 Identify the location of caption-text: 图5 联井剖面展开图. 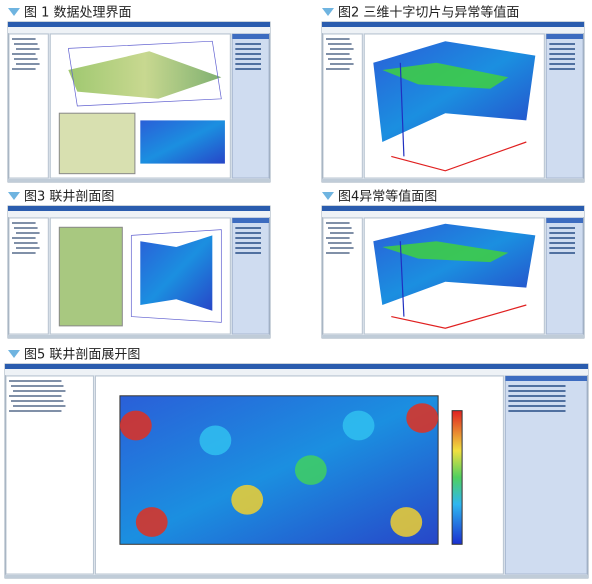
(82, 355).